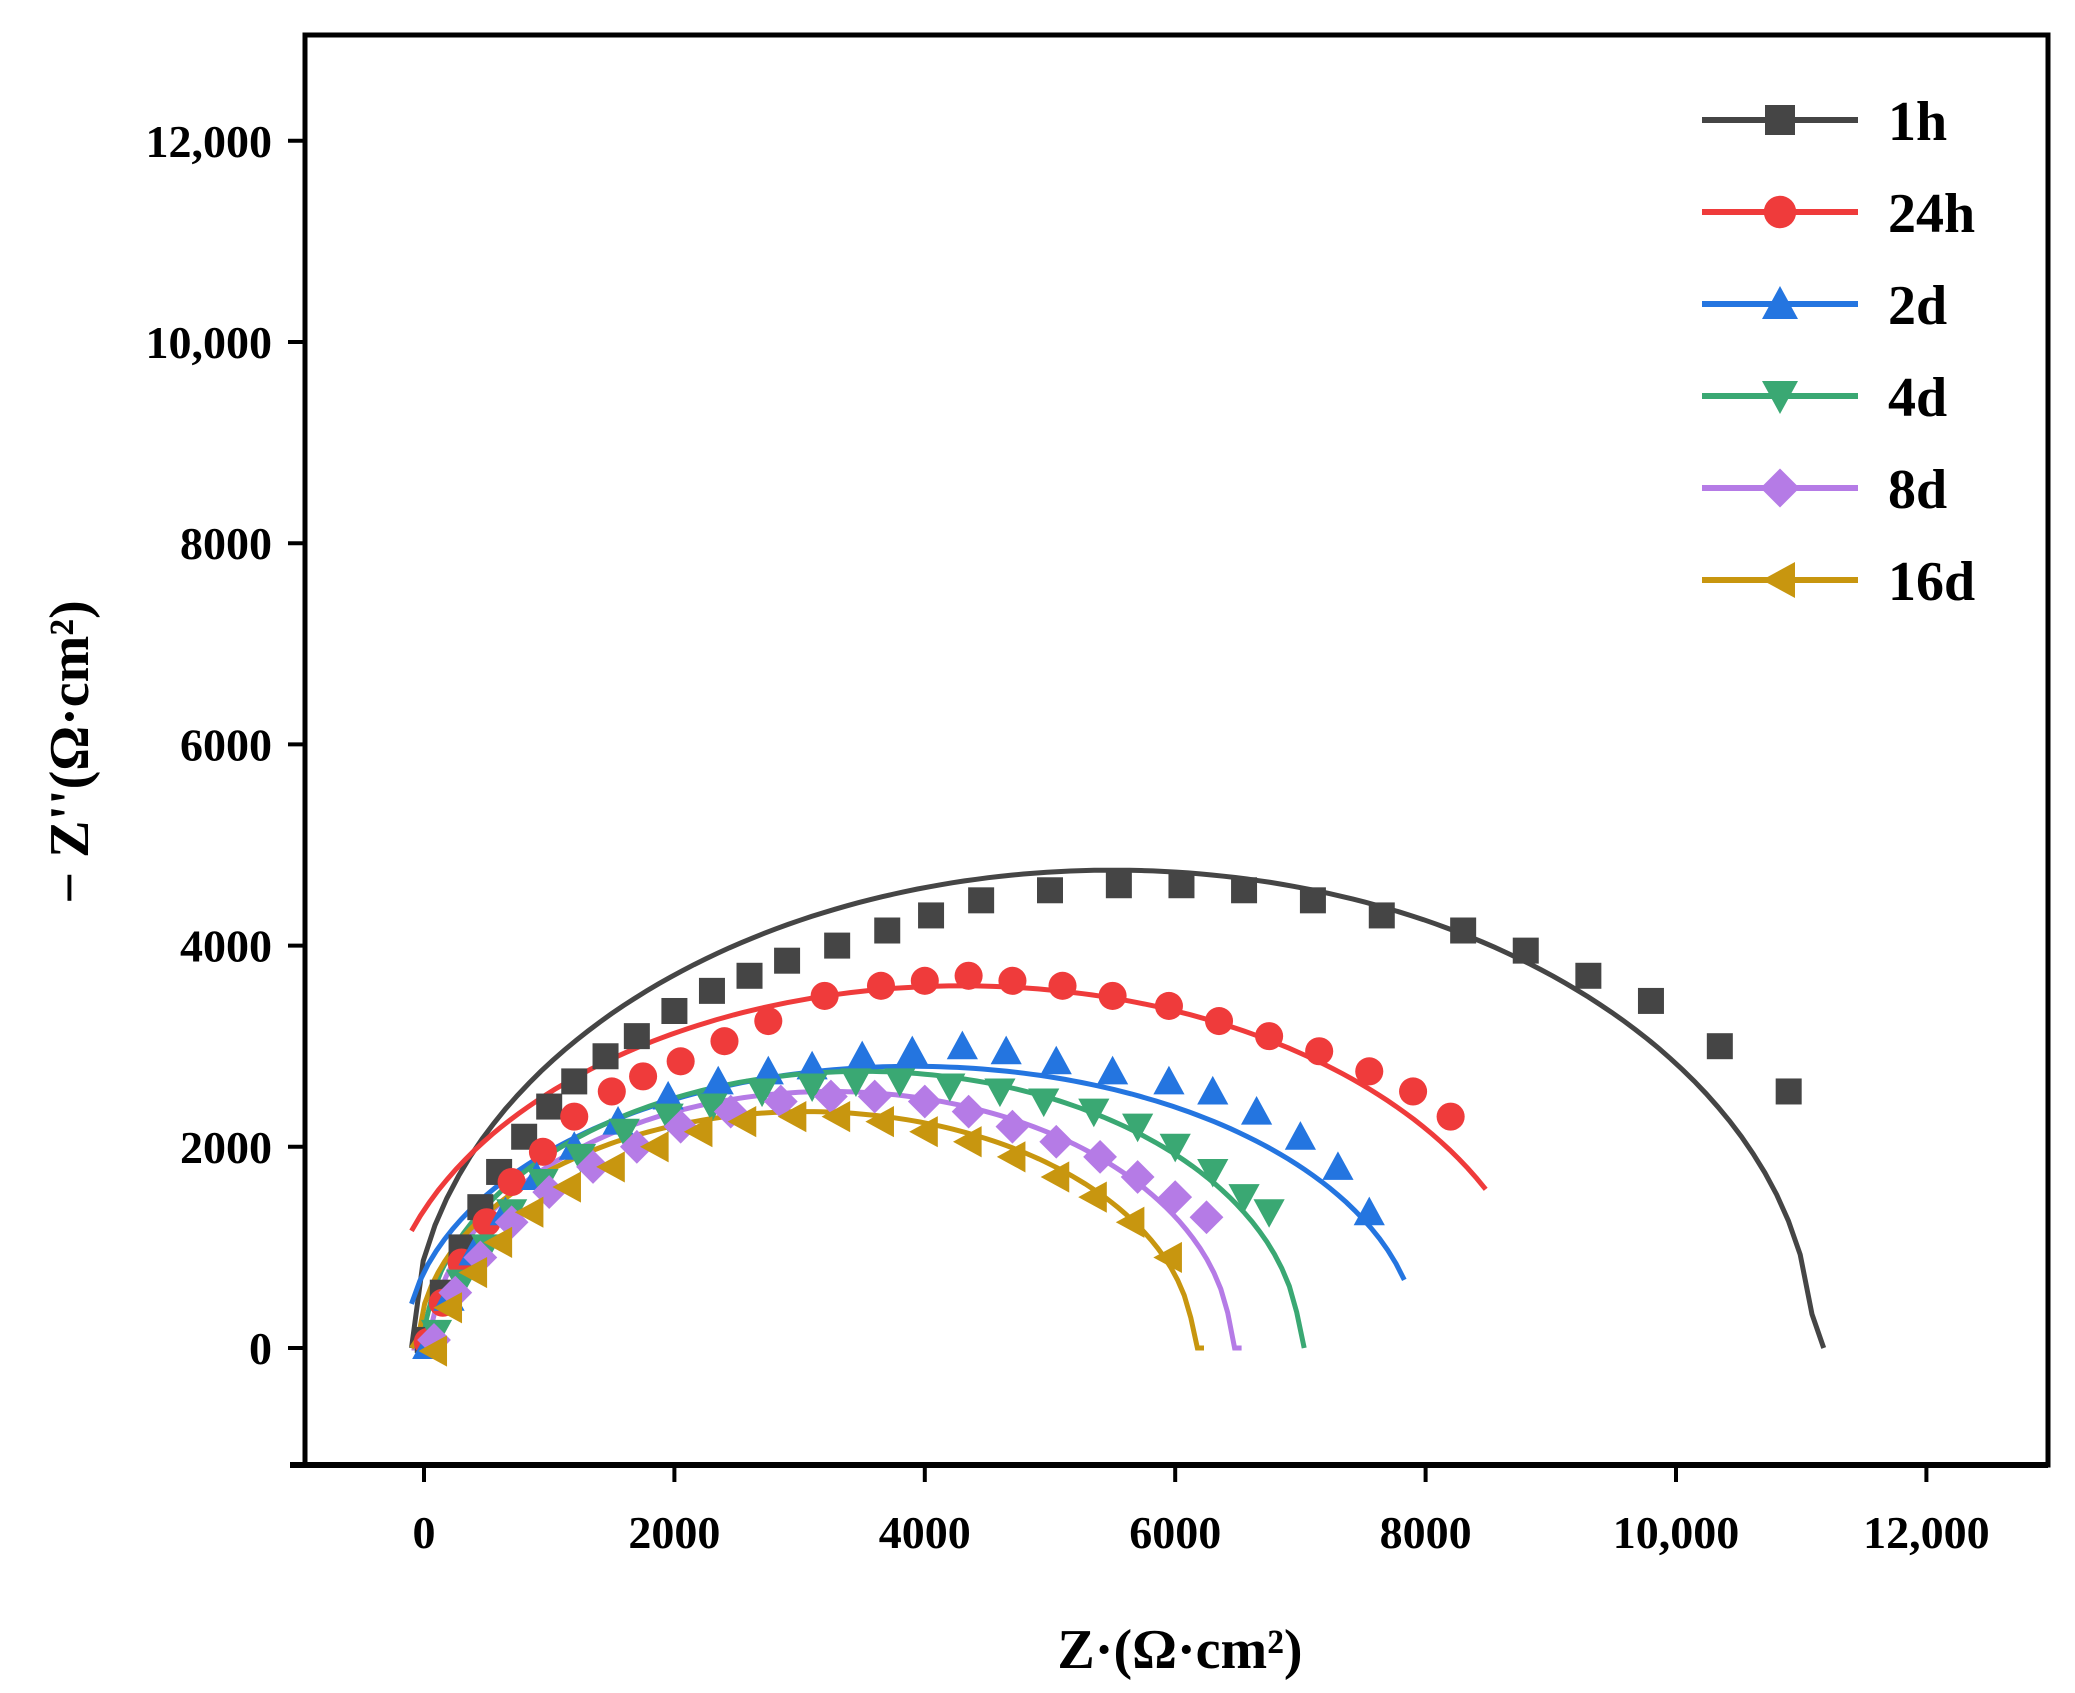  What do you see at coordinates (1824, 306) in the screenshot?
I see `legend-item-2d: 2d` at bounding box center [1824, 306].